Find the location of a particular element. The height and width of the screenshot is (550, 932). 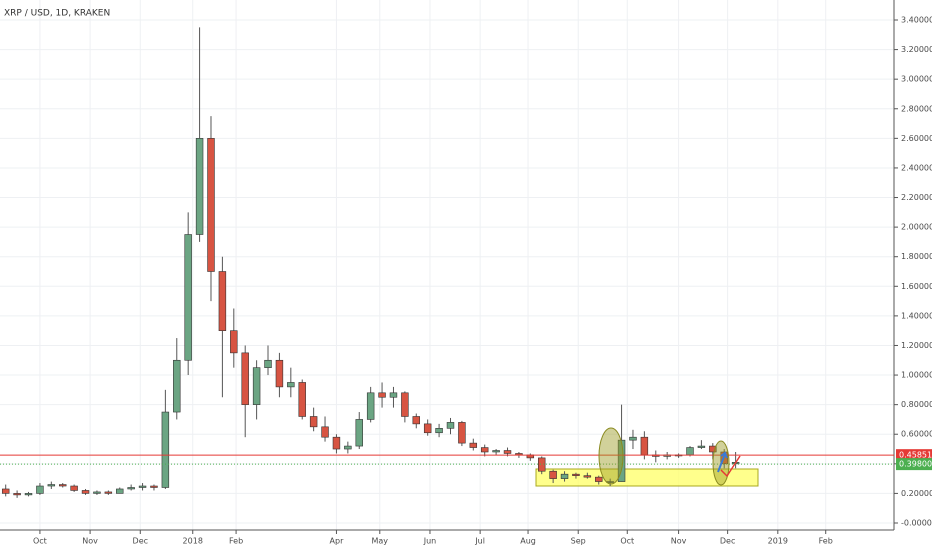

y-tick-label: 0.20000 is located at coordinates (916, 493).